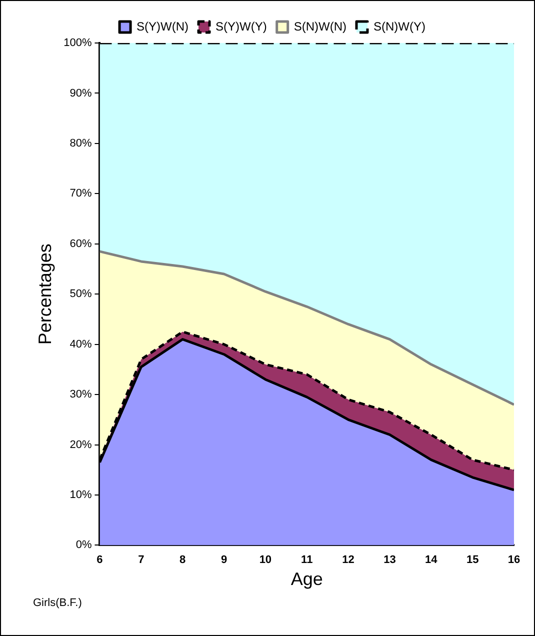 The width and height of the screenshot is (535, 636). Describe the element at coordinates (78, 43) in the screenshot. I see `y-tick-label: 100%` at that location.